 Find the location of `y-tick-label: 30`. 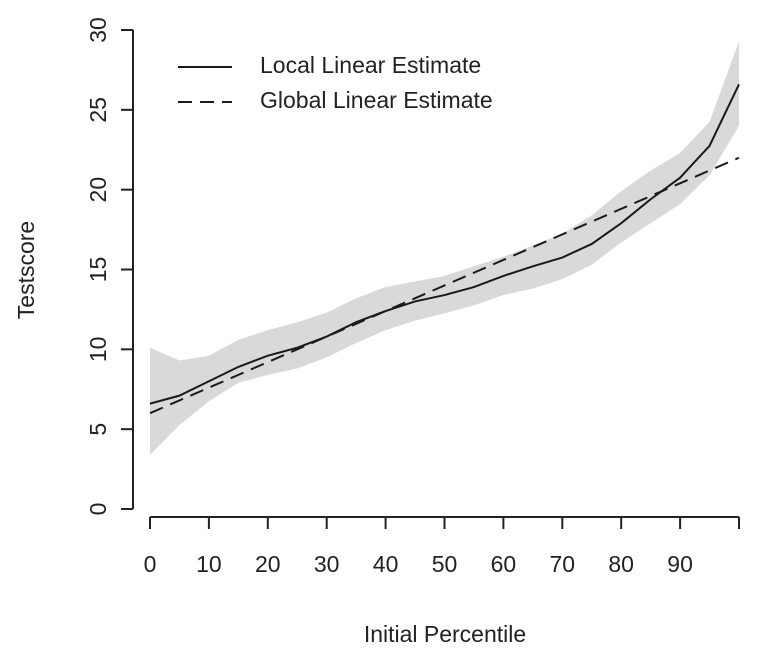

y-tick-label: 30 is located at coordinates (98, 30).